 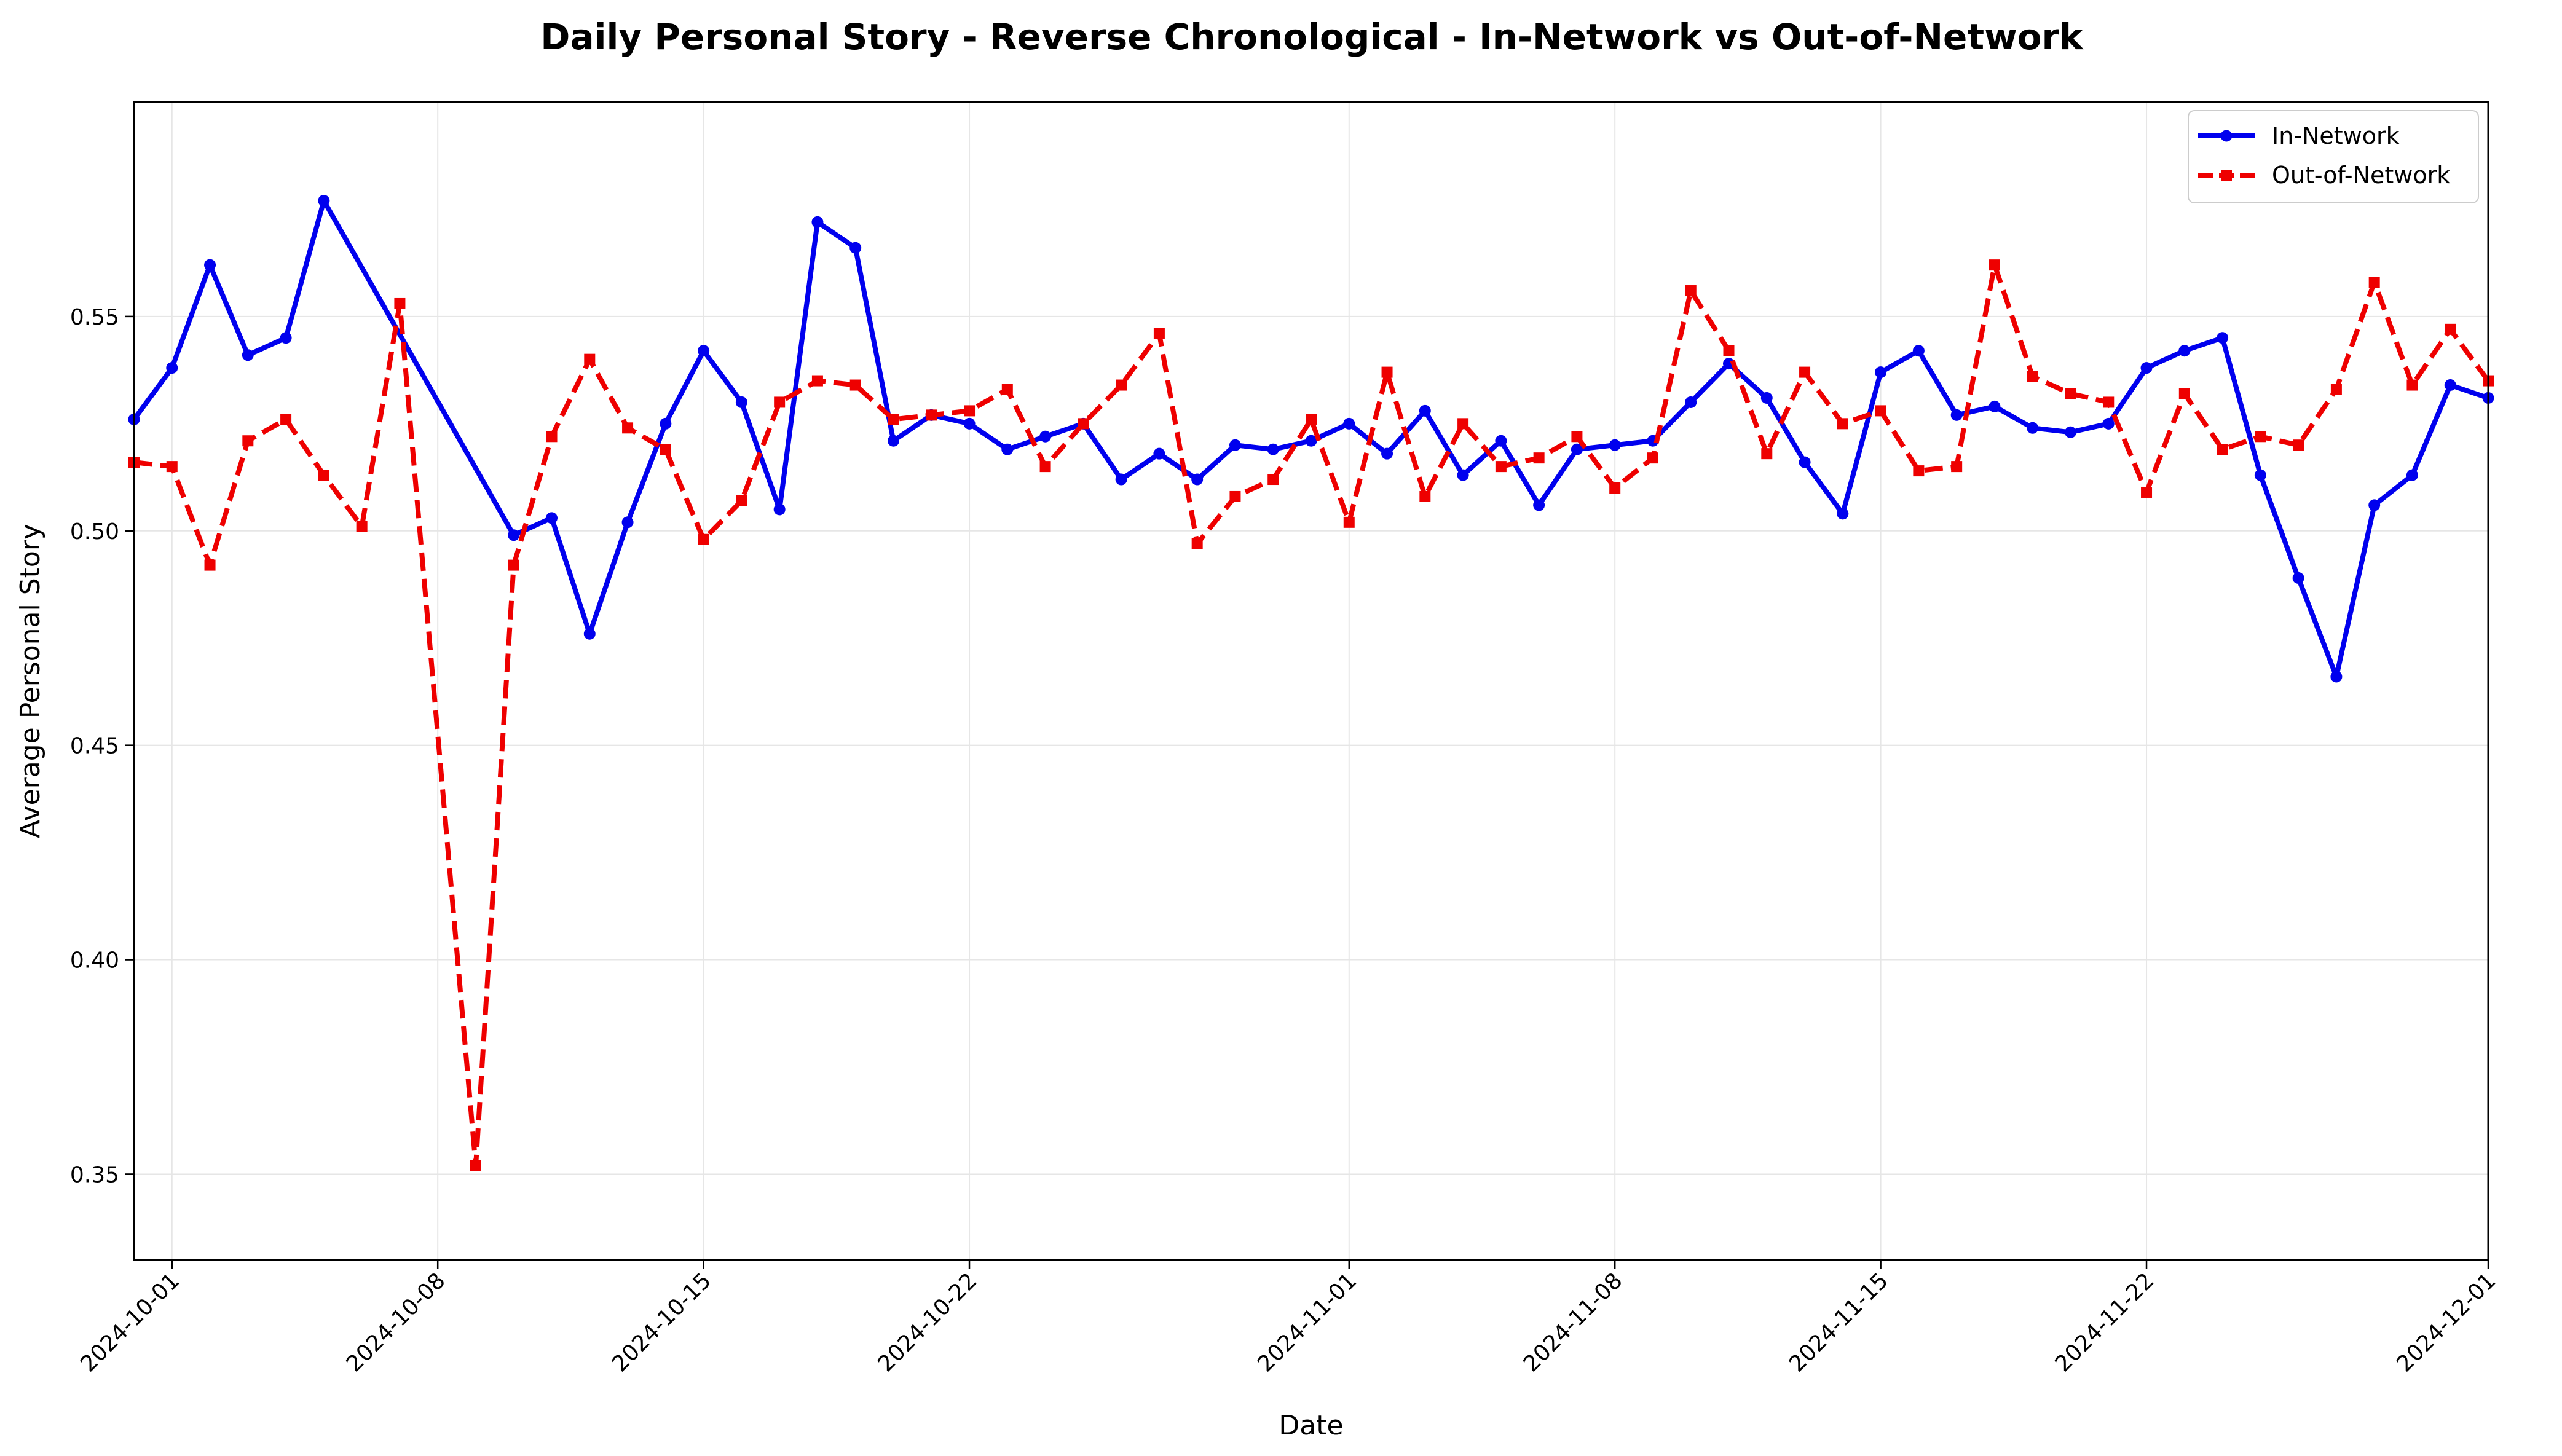 I want to click on legend: In-Network Out-of-Network, so click(x=2333, y=156).